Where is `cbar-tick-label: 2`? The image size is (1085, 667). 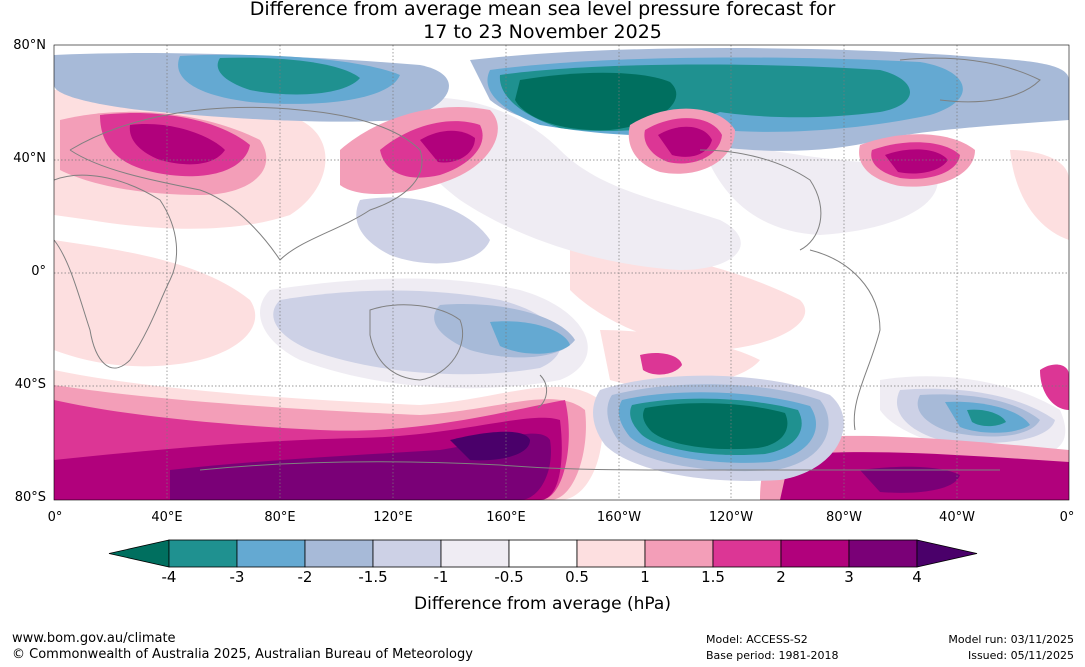 cbar-tick-label: 2 is located at coordinates (781, 577).